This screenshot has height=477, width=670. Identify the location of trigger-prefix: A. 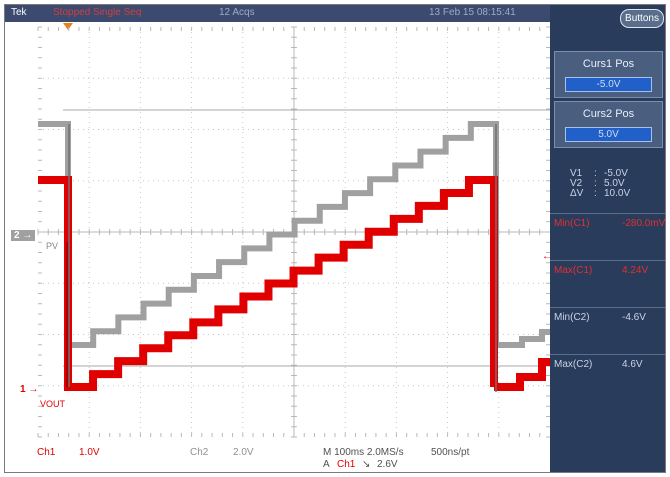
(326, 464).